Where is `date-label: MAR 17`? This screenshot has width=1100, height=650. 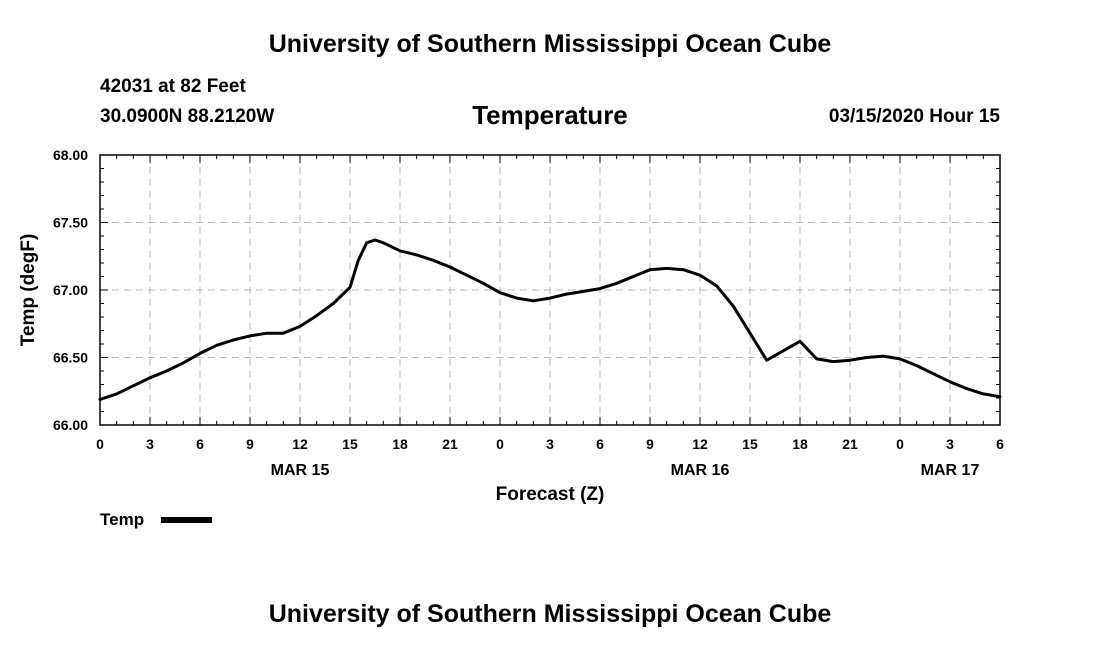
date-label: MAR 17 is located at coordinates (950, 470).